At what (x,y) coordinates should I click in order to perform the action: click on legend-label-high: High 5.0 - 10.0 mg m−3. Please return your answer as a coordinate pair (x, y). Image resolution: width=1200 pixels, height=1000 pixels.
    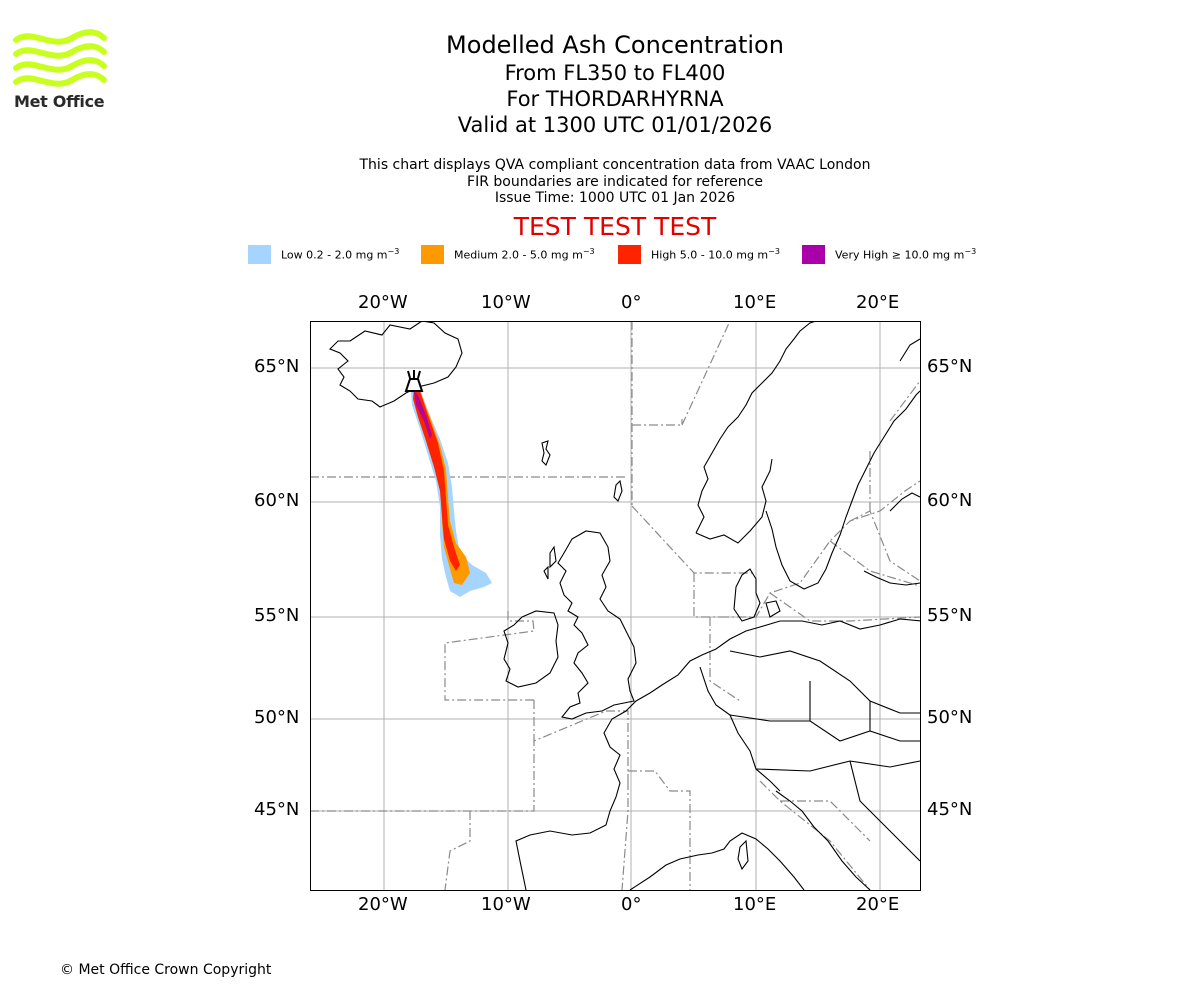
    Looking at the image, I should click on (715, 254).